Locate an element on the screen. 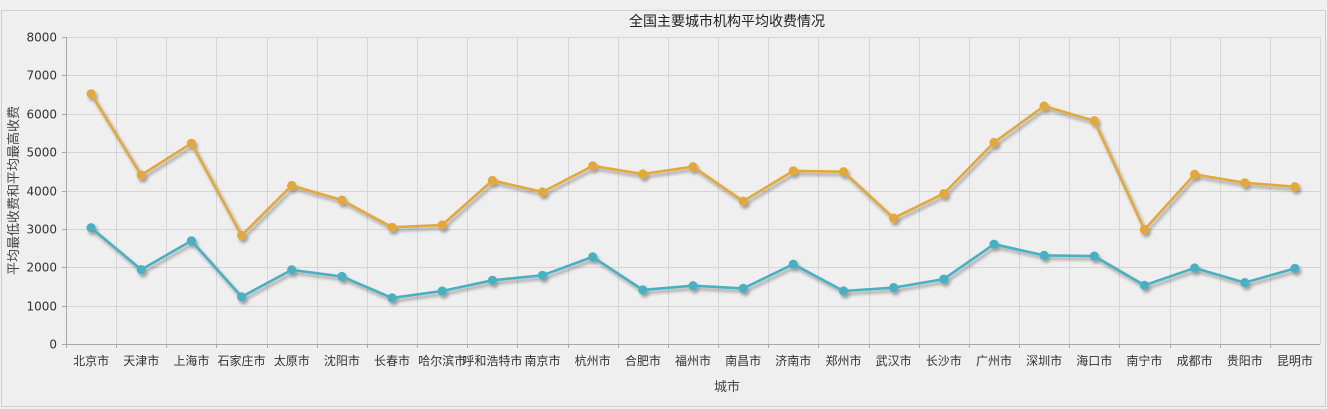 This screenshot has height=409, width=1327. x-tick-label: 海口市 is located at coordinates (1094, 360).